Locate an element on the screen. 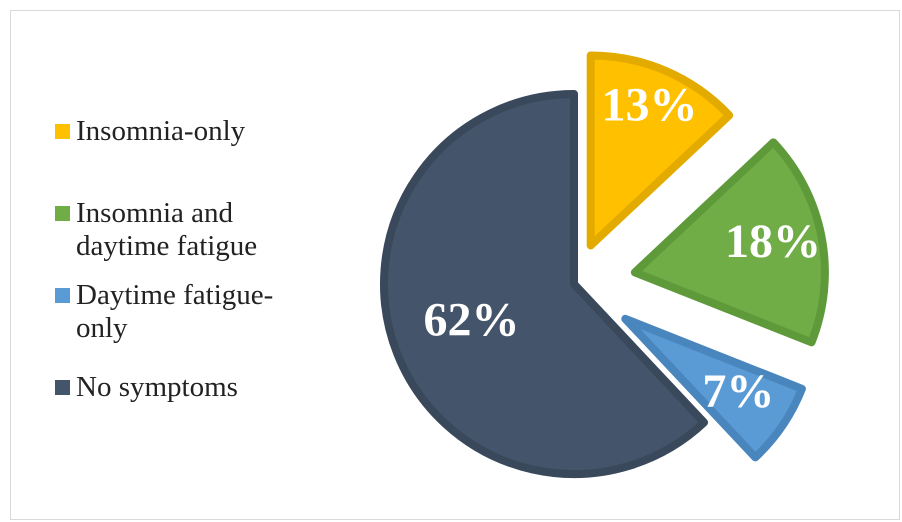  pie-slice-insomnia-and-daytime-fatigue is located at coordinates (729, 242).